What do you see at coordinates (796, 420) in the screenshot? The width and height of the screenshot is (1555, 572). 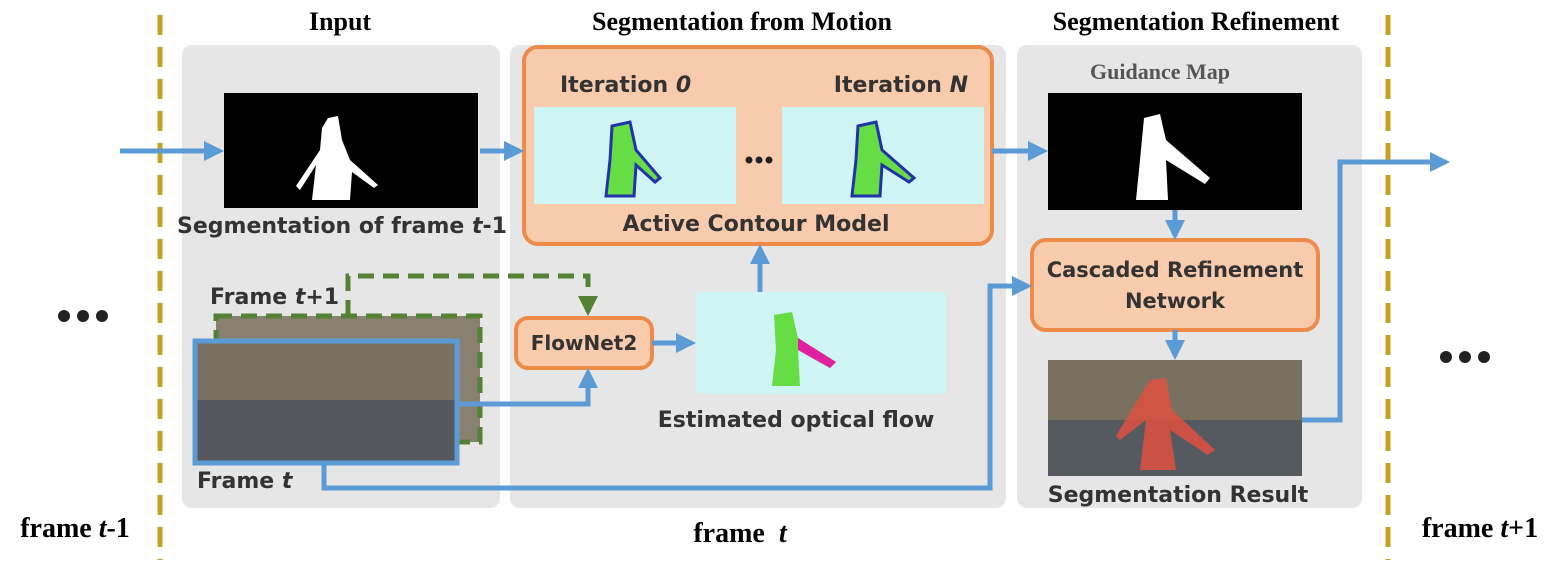 I see `image-caption: Estimated optical flow` at bounding box center [796, 420].